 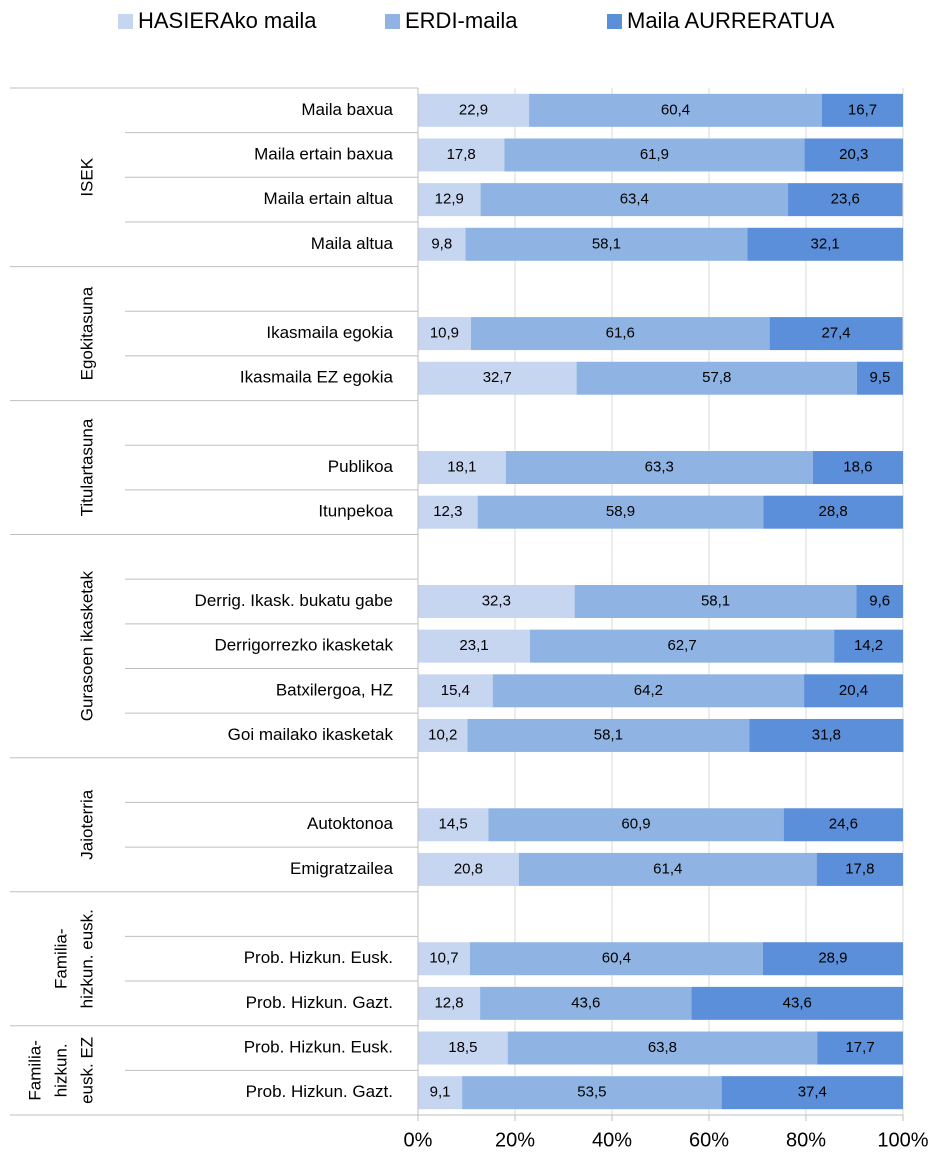 What do you see at coordinates (473, 645) in the screenshot?
I see `value-label: 23,1` at bounding box center [473, 645].